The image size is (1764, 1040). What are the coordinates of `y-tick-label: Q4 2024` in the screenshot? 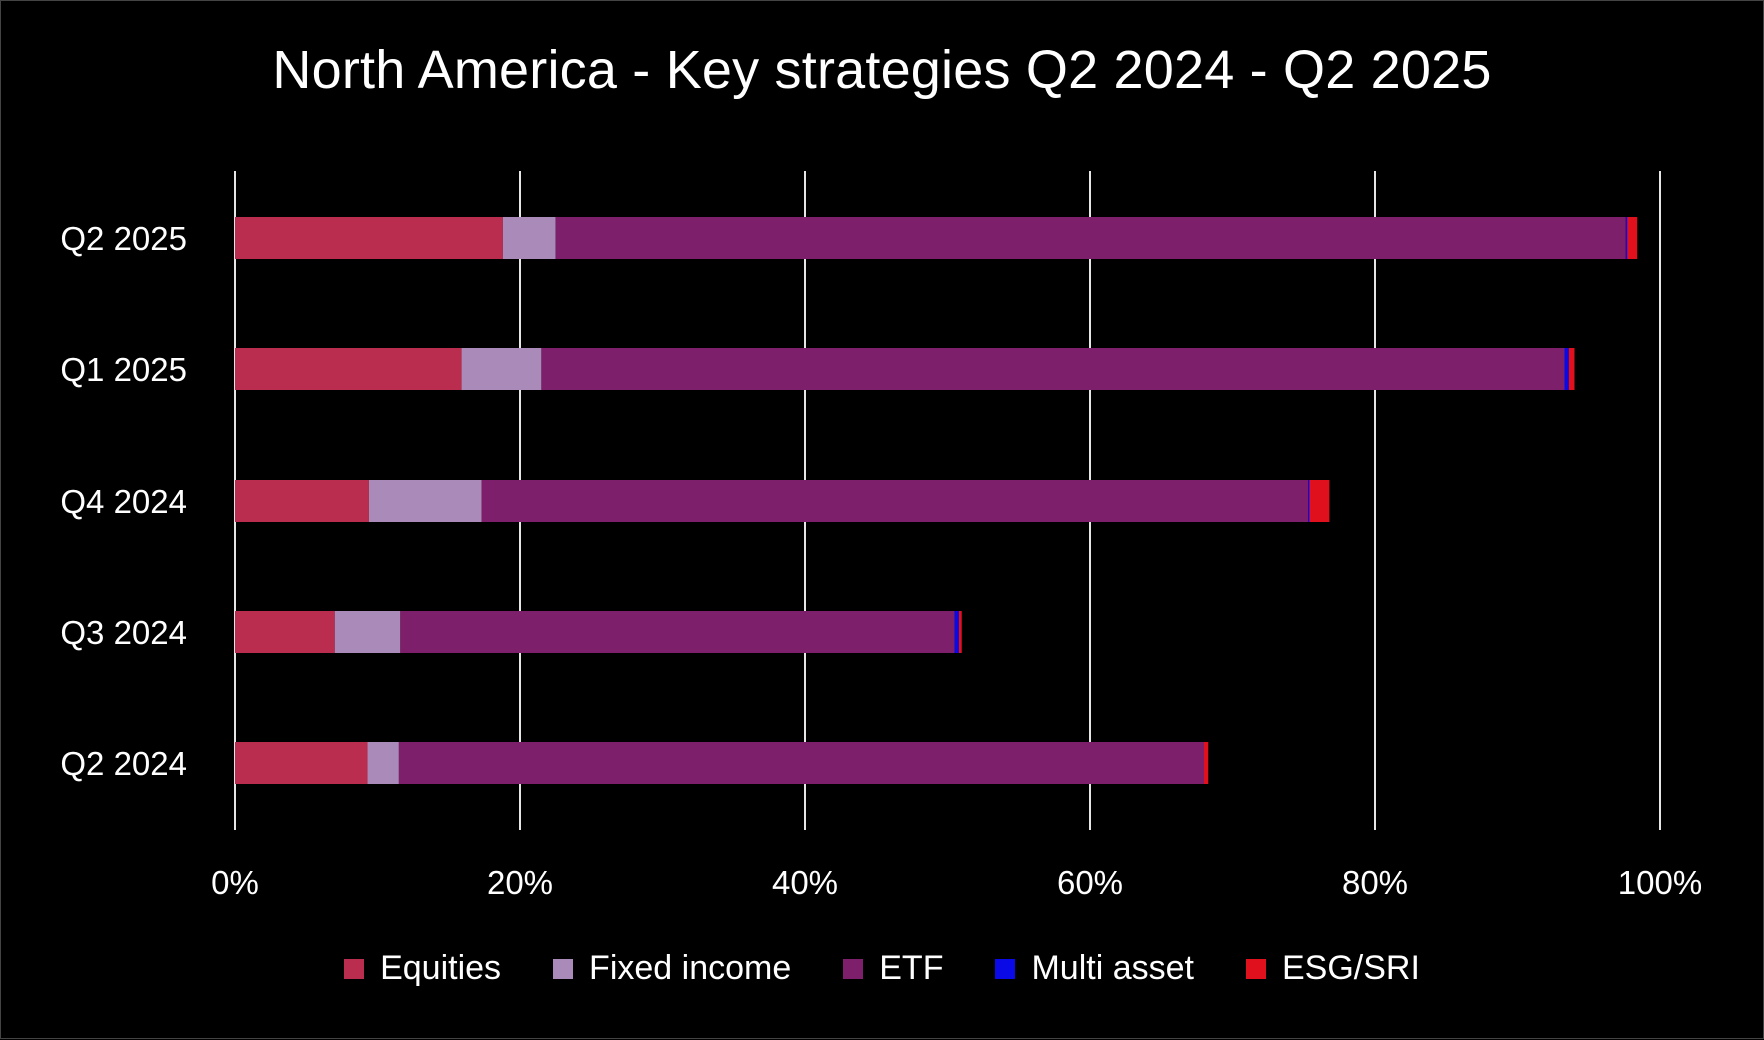 It's located at (123, 501).